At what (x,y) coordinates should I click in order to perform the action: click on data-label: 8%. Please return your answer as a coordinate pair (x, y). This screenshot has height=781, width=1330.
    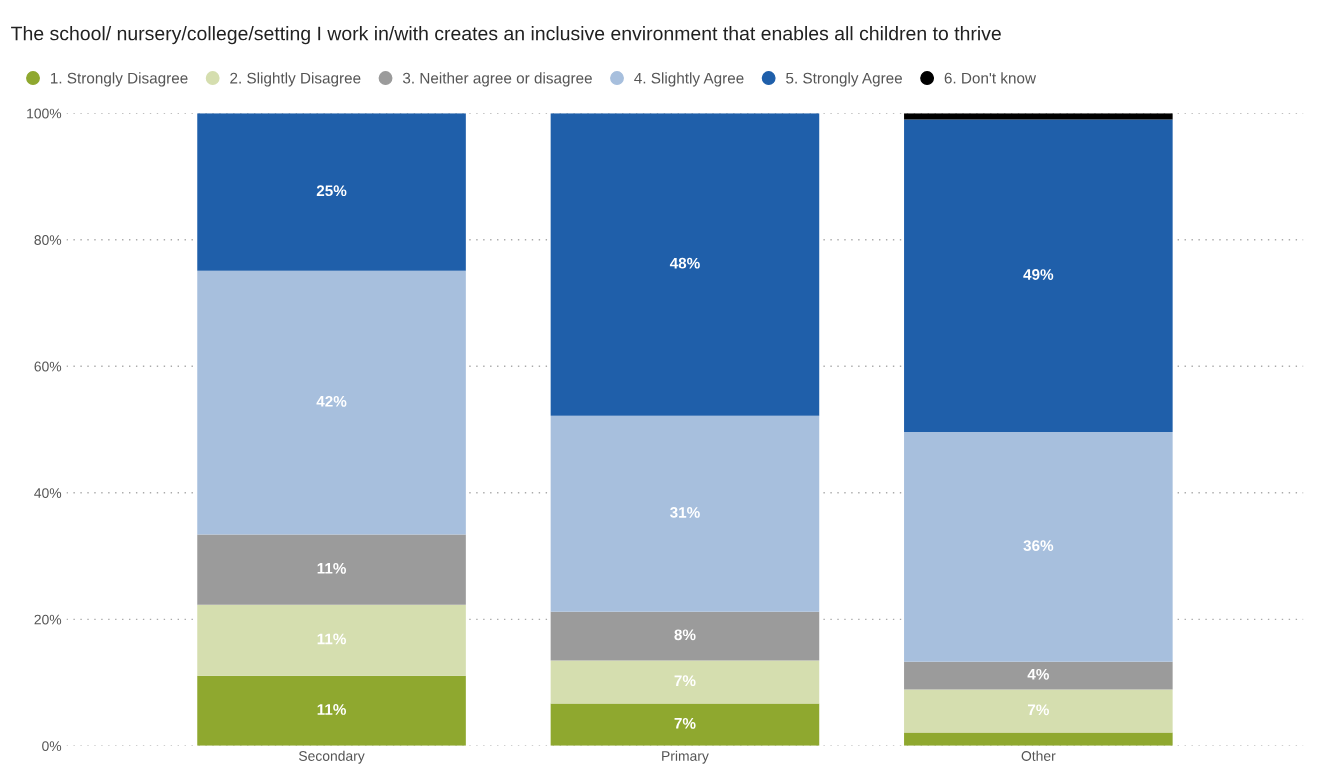
    Looking at the image, I should click on (685, 635).